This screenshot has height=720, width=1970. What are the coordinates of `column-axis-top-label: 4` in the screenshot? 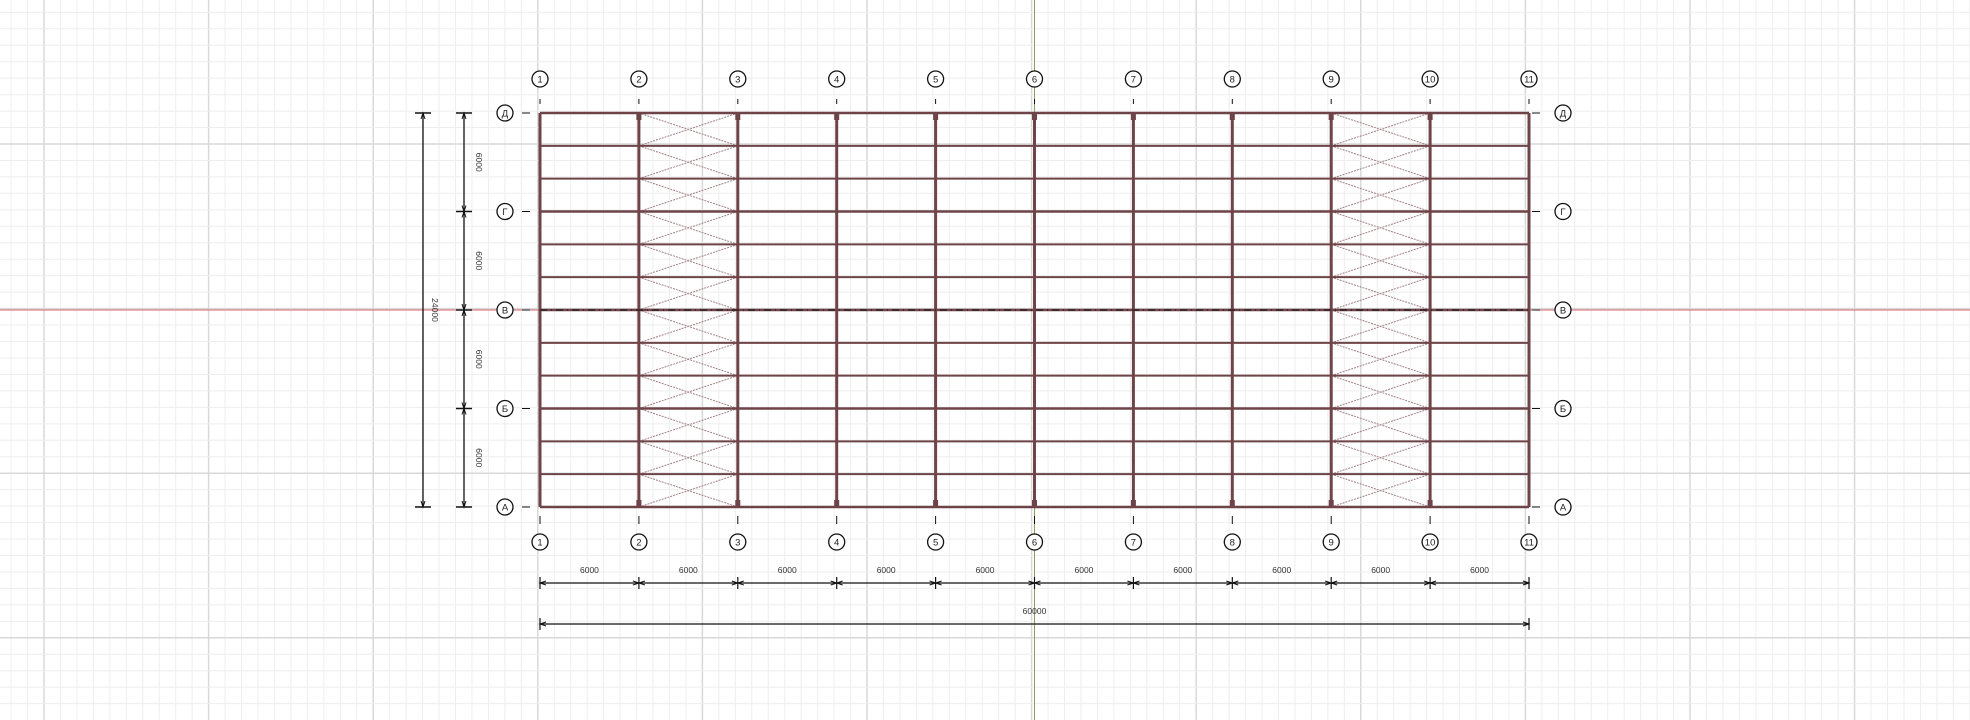 It's located at (836, 80).